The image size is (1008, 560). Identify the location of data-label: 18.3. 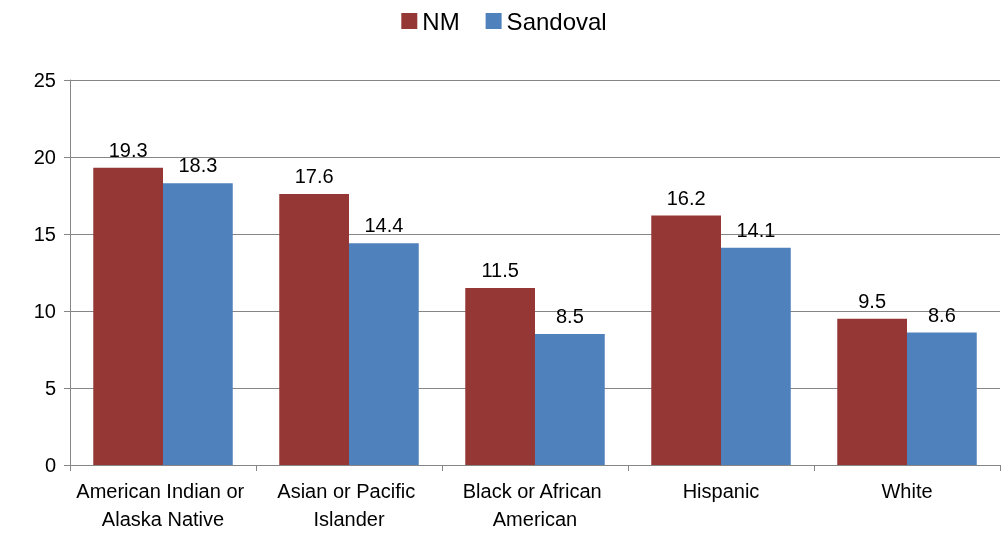
(198, 165).